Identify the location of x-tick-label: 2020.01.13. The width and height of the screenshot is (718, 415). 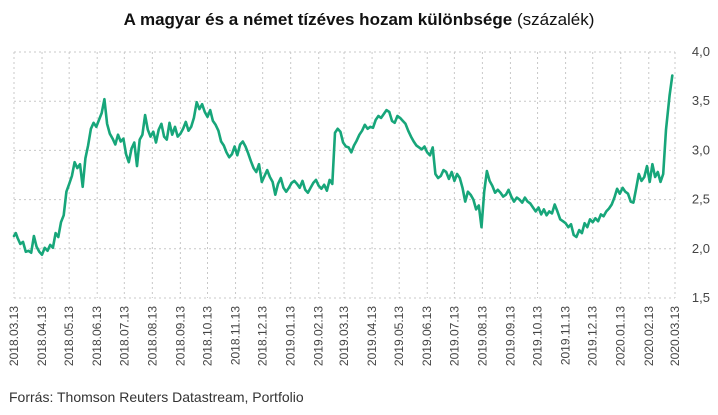
(621, 336).